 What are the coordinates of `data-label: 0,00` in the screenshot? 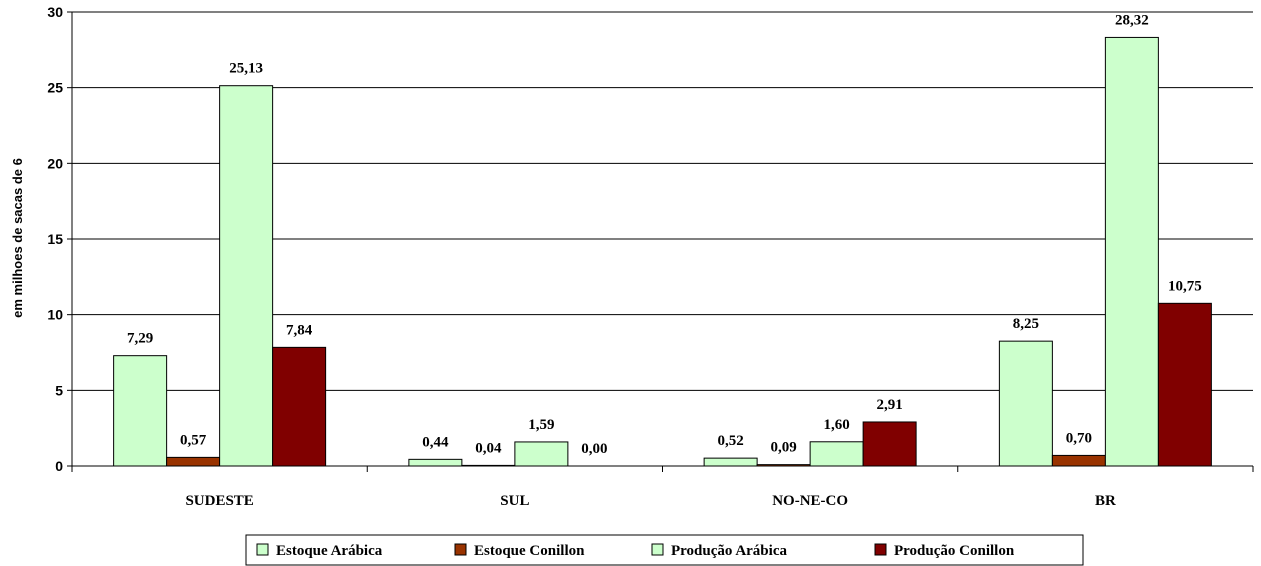 It's located at (594, 449).